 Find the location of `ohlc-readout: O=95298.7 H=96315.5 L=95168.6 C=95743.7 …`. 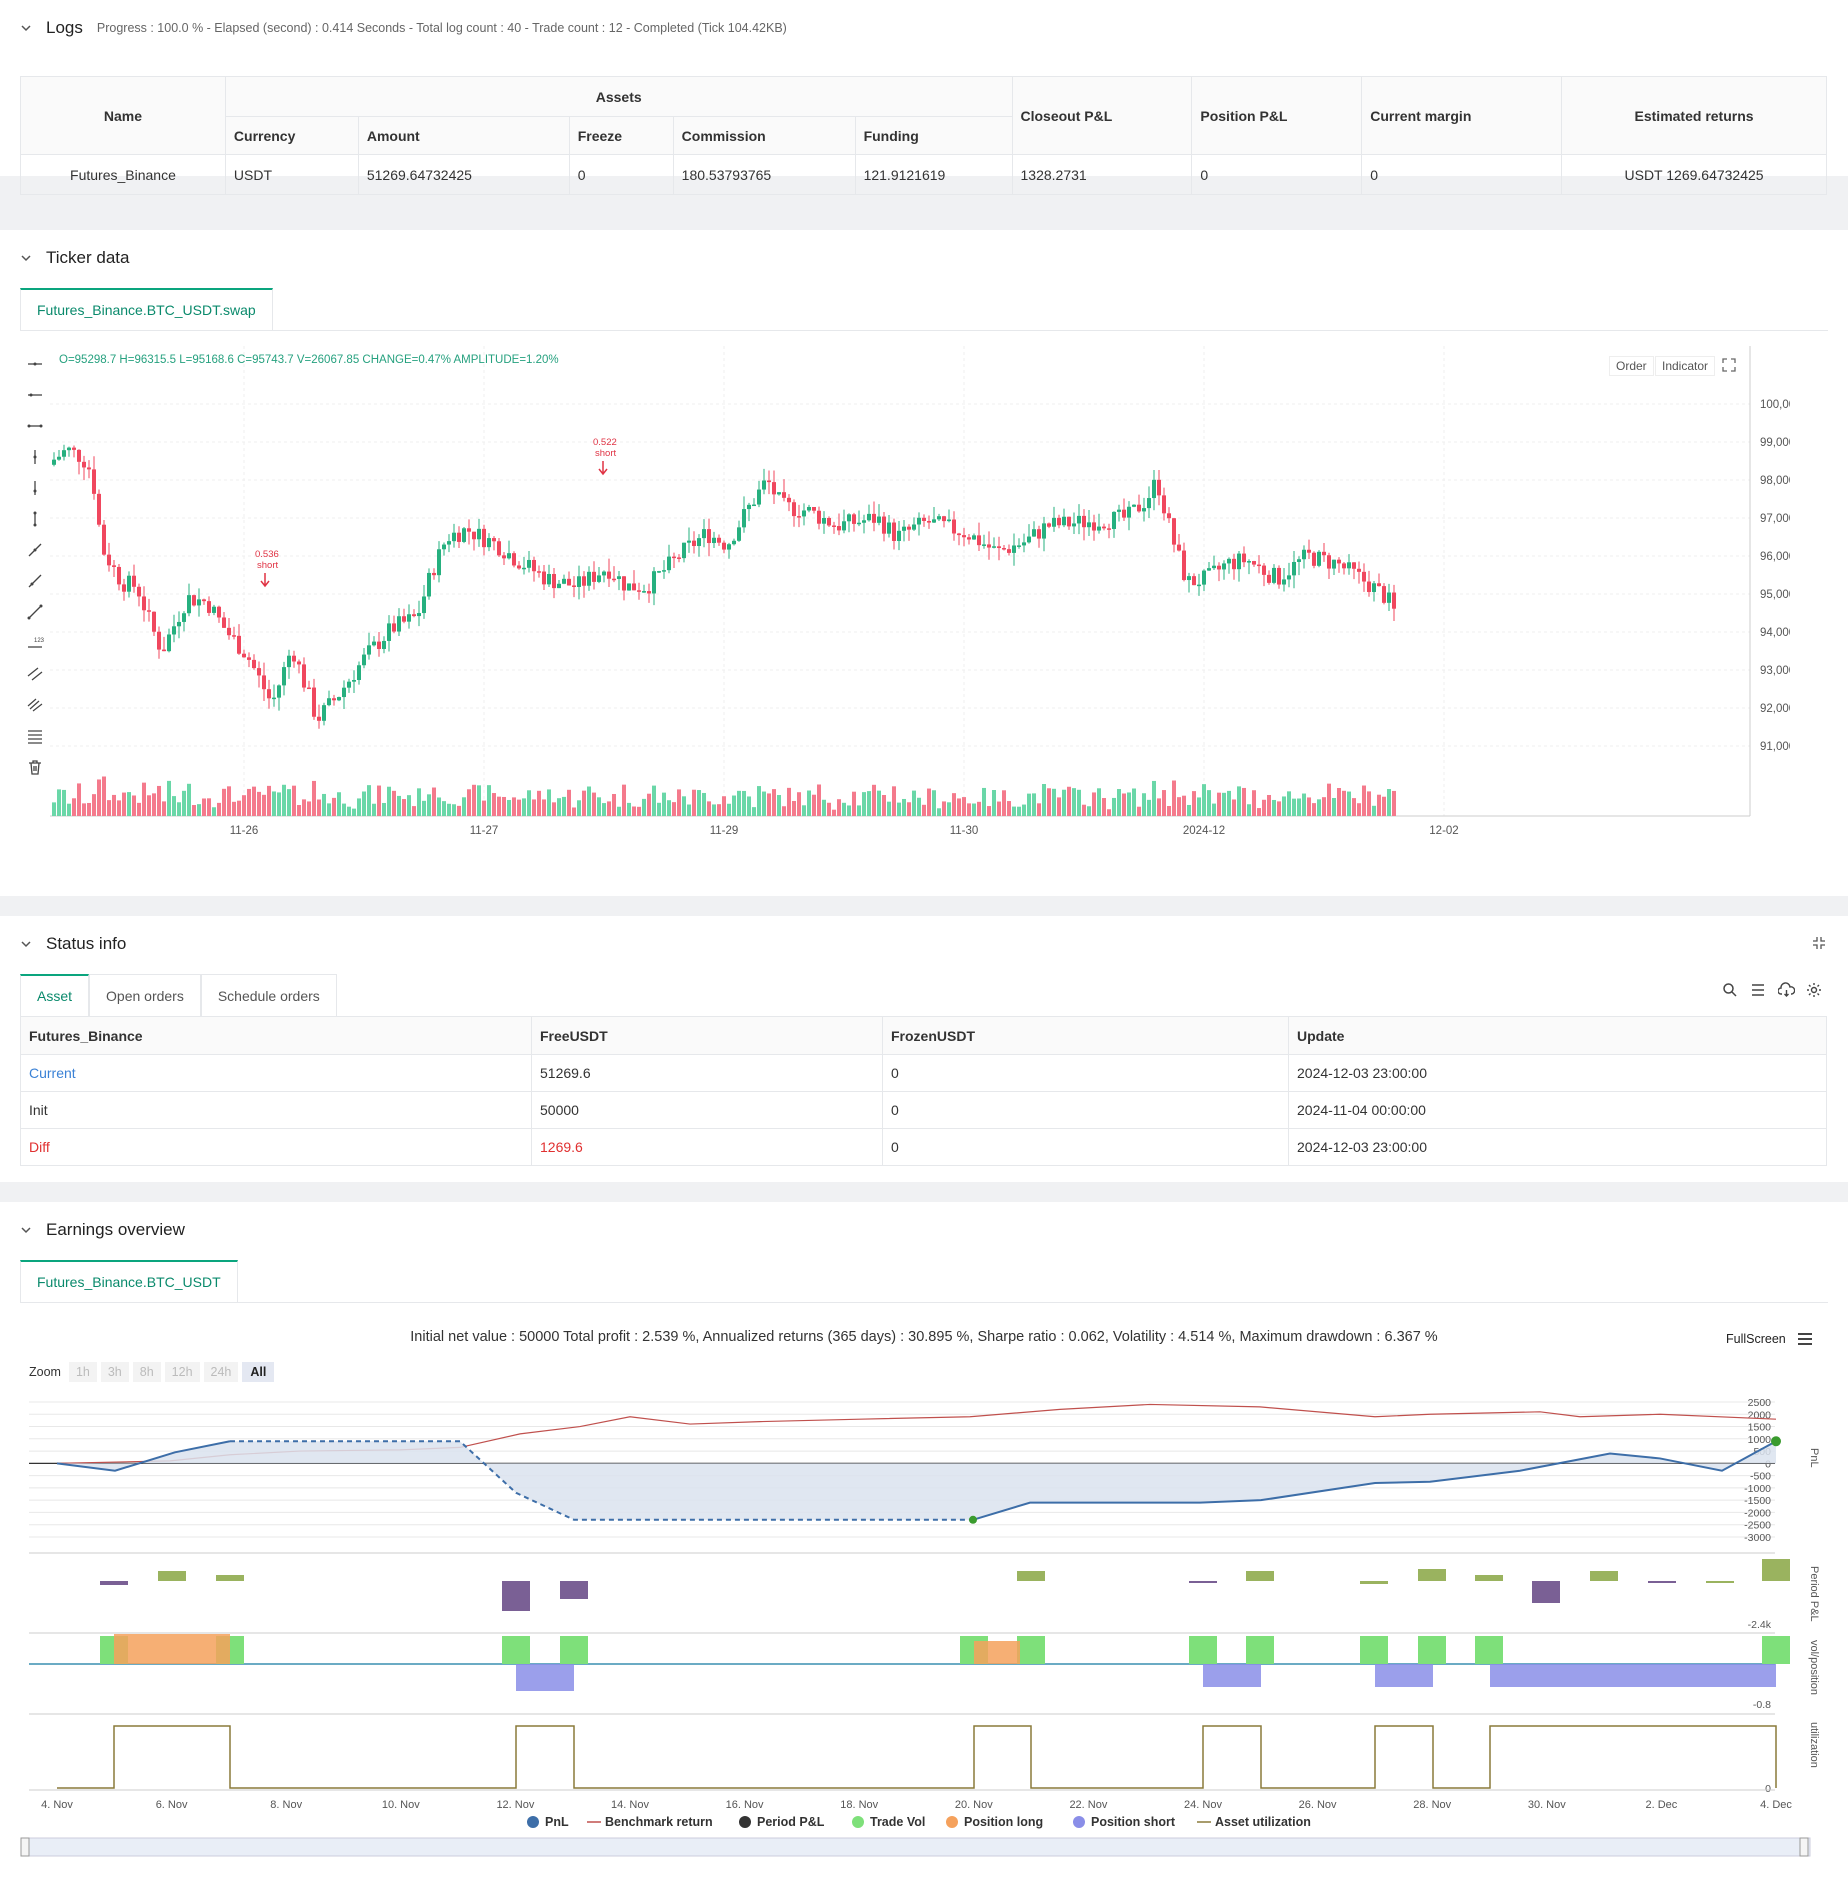

ohlc-readout: O=95298.7 H=96315.5 L=95168.6 C=95743.7 … is located at coordinates (309, 360).